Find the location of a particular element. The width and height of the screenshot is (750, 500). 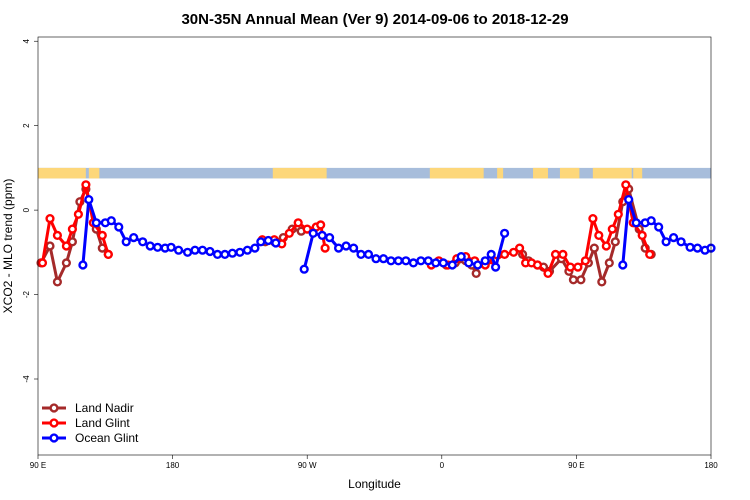

legend-label: Ocean Glint is located at coordinates (107, 438).